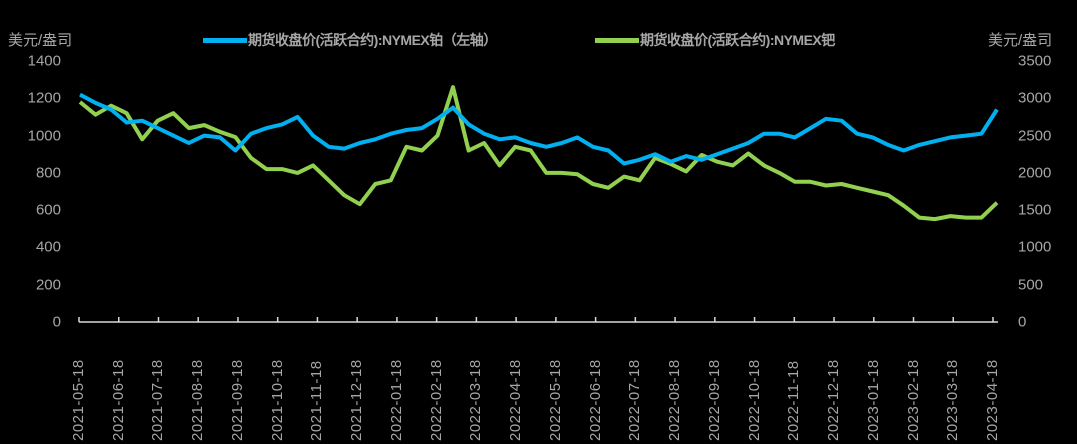 The image size is (1077, 444). I want to click on platinum-swatch-icon, so click(225, 40).